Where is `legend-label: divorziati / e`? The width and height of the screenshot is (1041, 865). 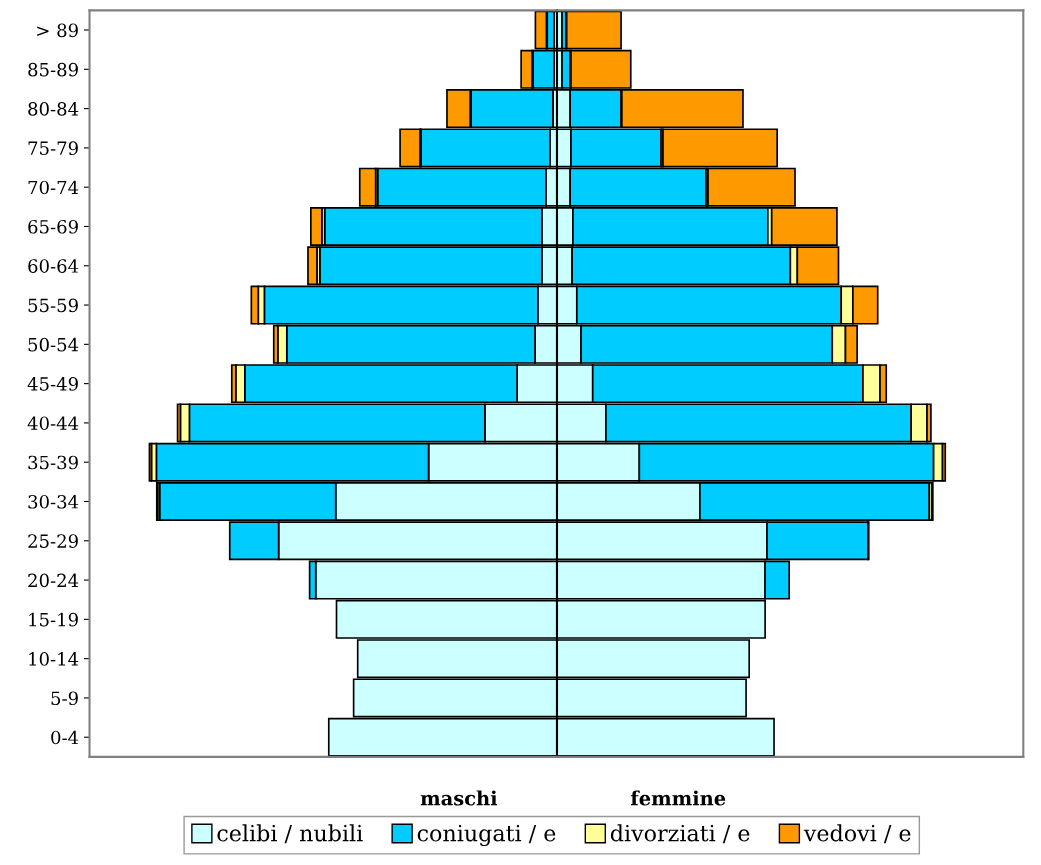 legend-label: divorziati / e is located at coordinates (680, 834).